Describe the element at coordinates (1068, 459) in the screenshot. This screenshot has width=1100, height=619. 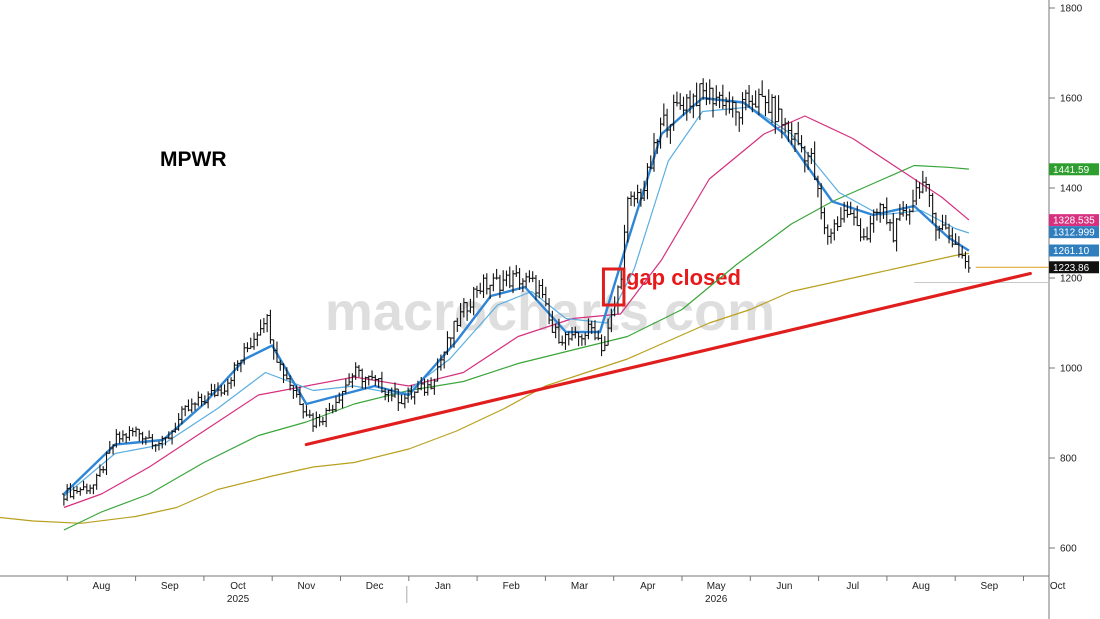
I see `y-tick-label: 800` at that location.